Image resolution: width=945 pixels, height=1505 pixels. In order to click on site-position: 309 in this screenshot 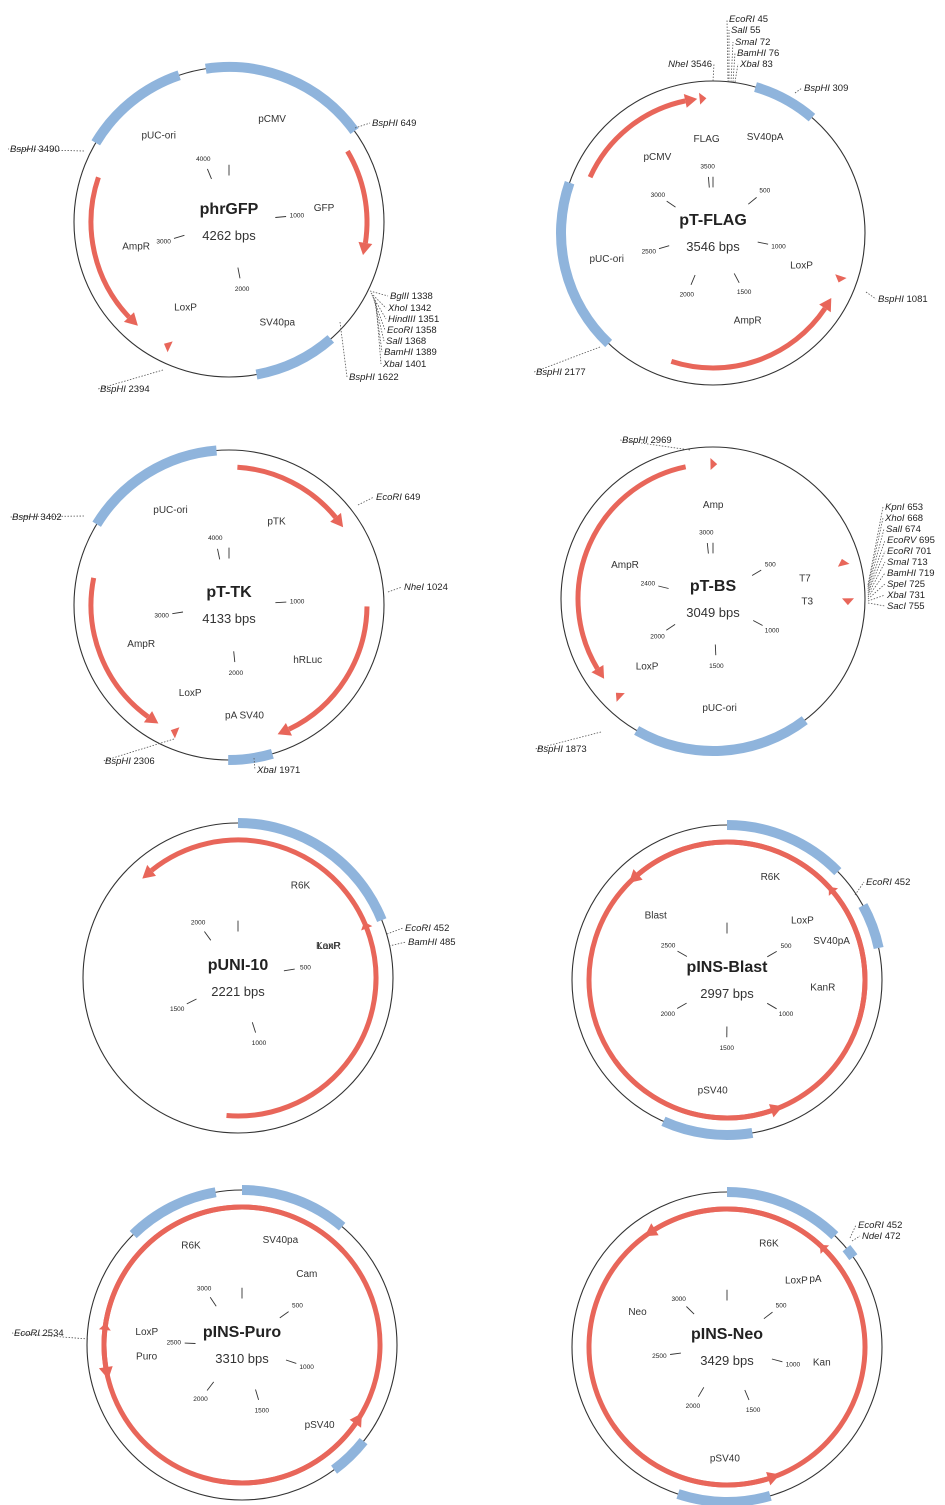, I will do `click(841, 88)`.